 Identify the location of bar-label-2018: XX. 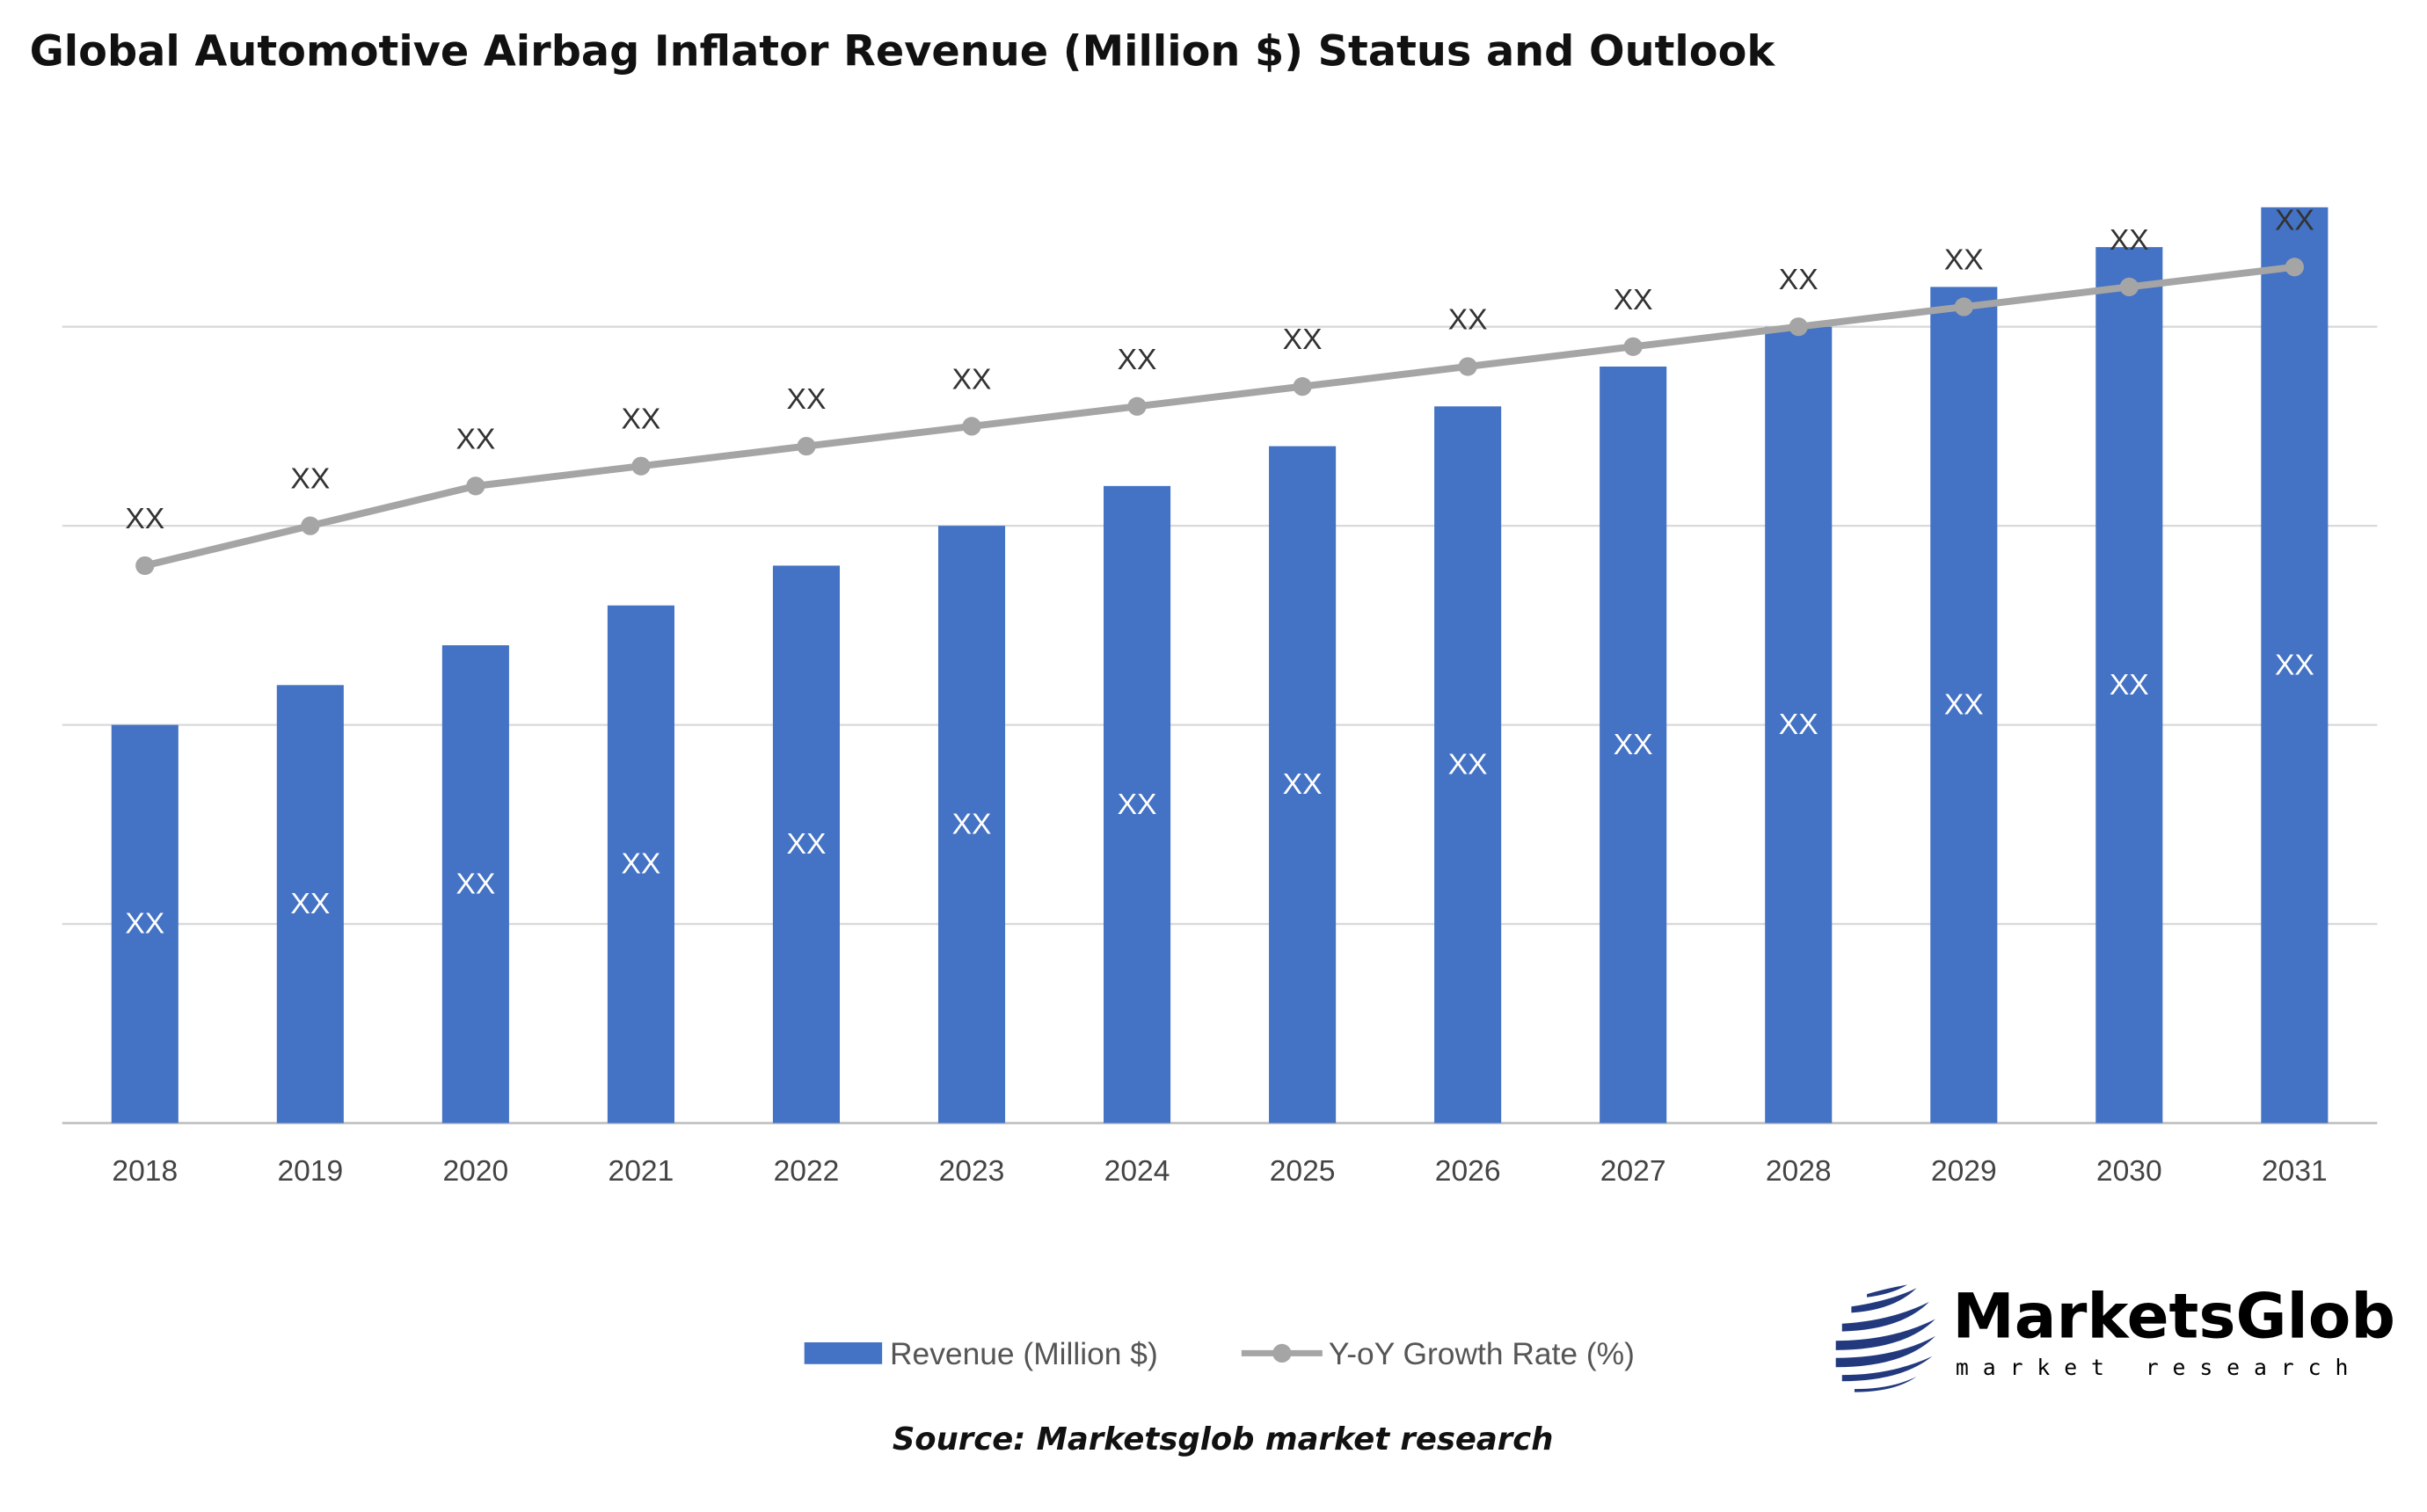
(144, 925).